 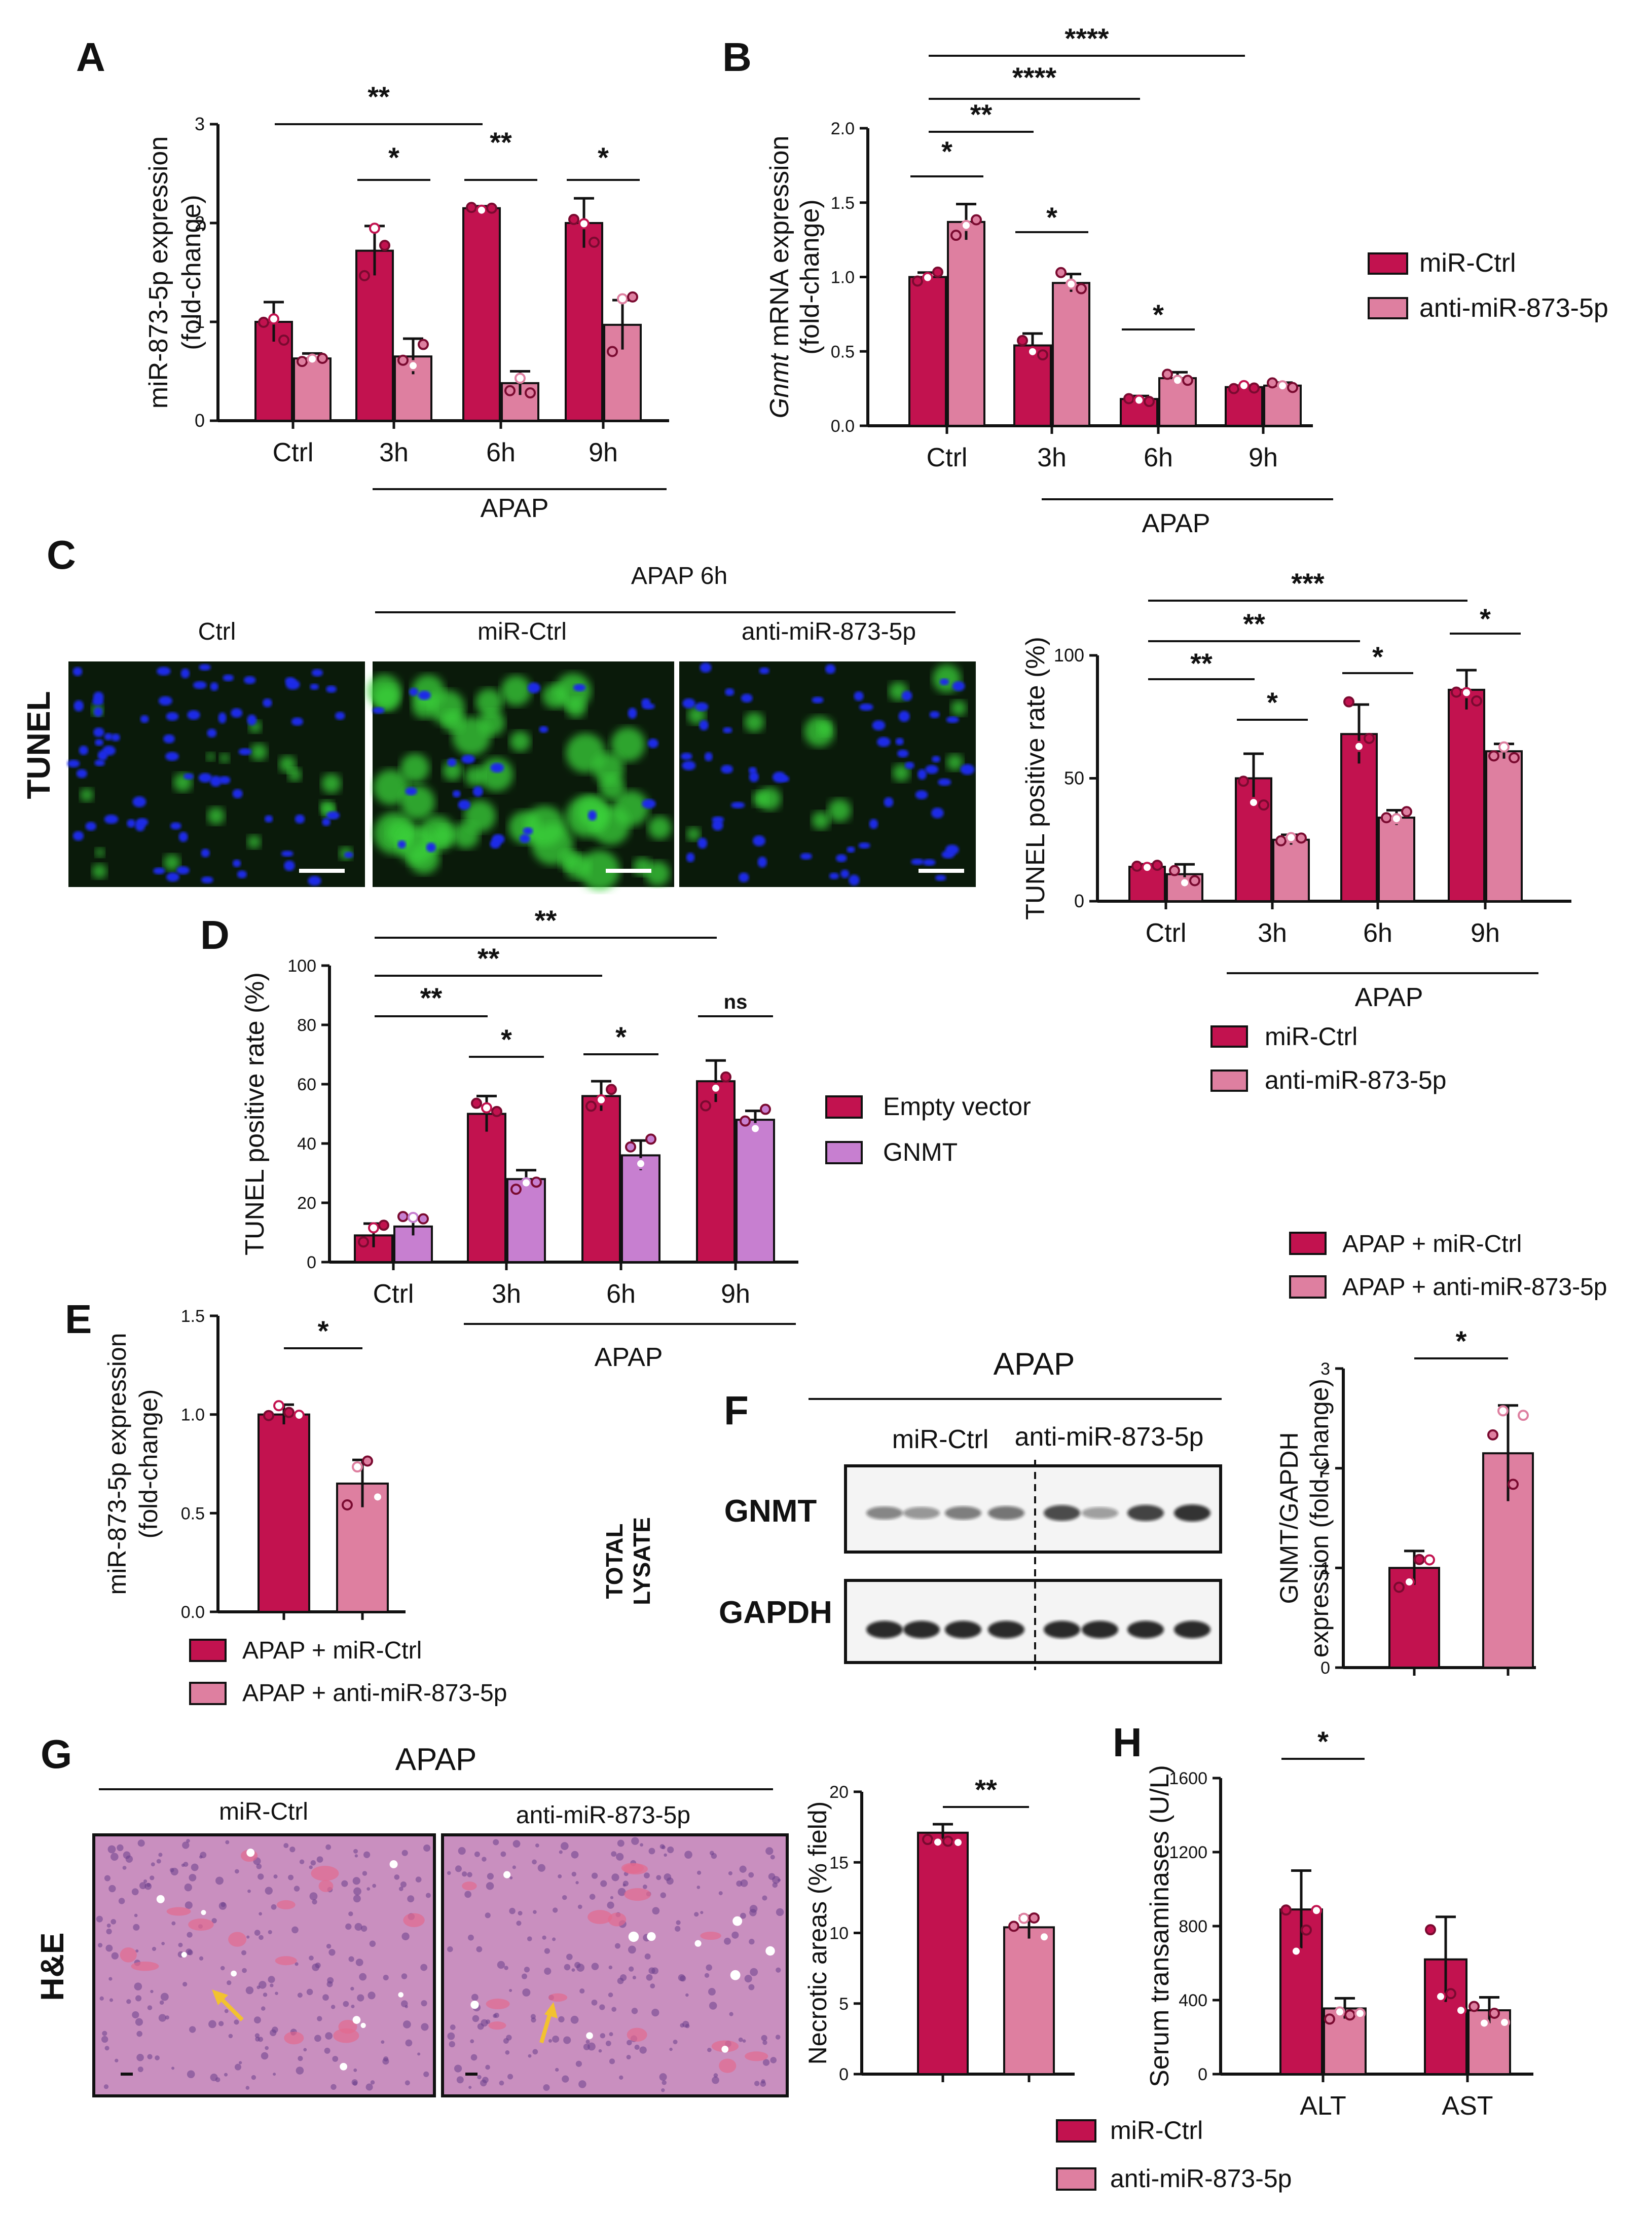 What do you see at coordinates (946, 151) in the screenshot?
I see `significance-label-B-3: *` at bounding box center [946, 151].